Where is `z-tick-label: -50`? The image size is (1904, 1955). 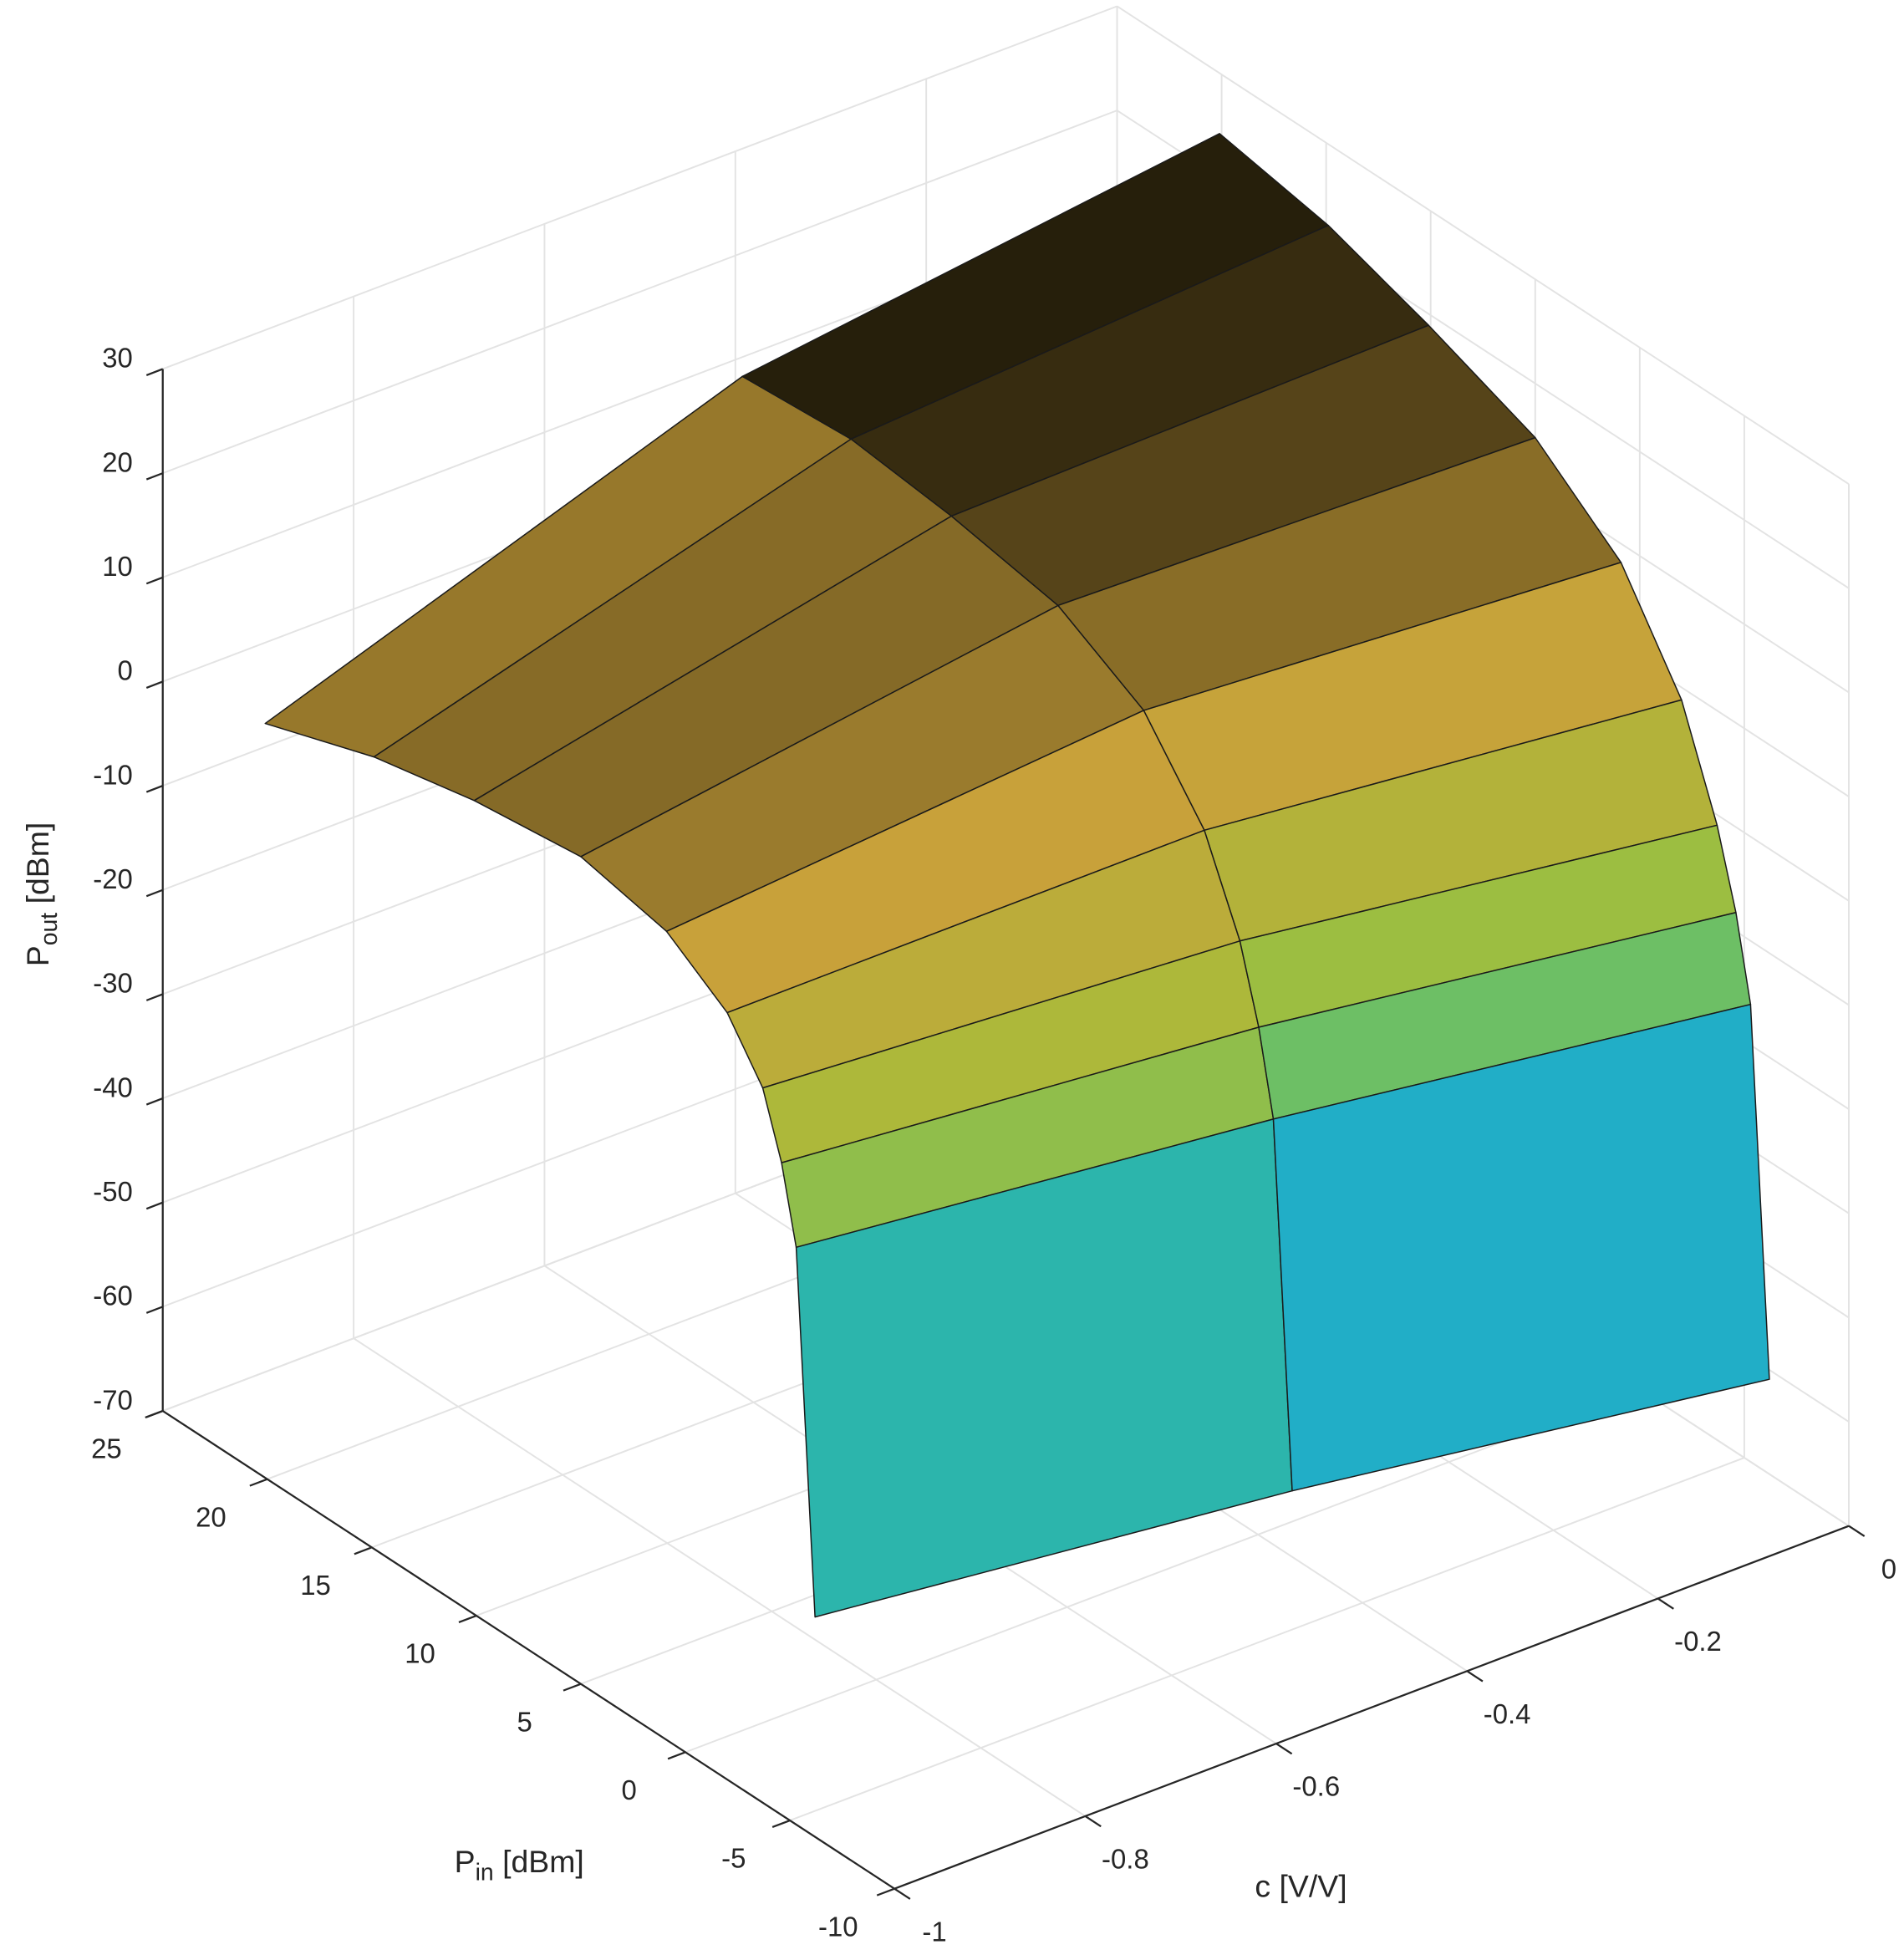
z-tick-label: -50 is located at coordinates (113, 1192).